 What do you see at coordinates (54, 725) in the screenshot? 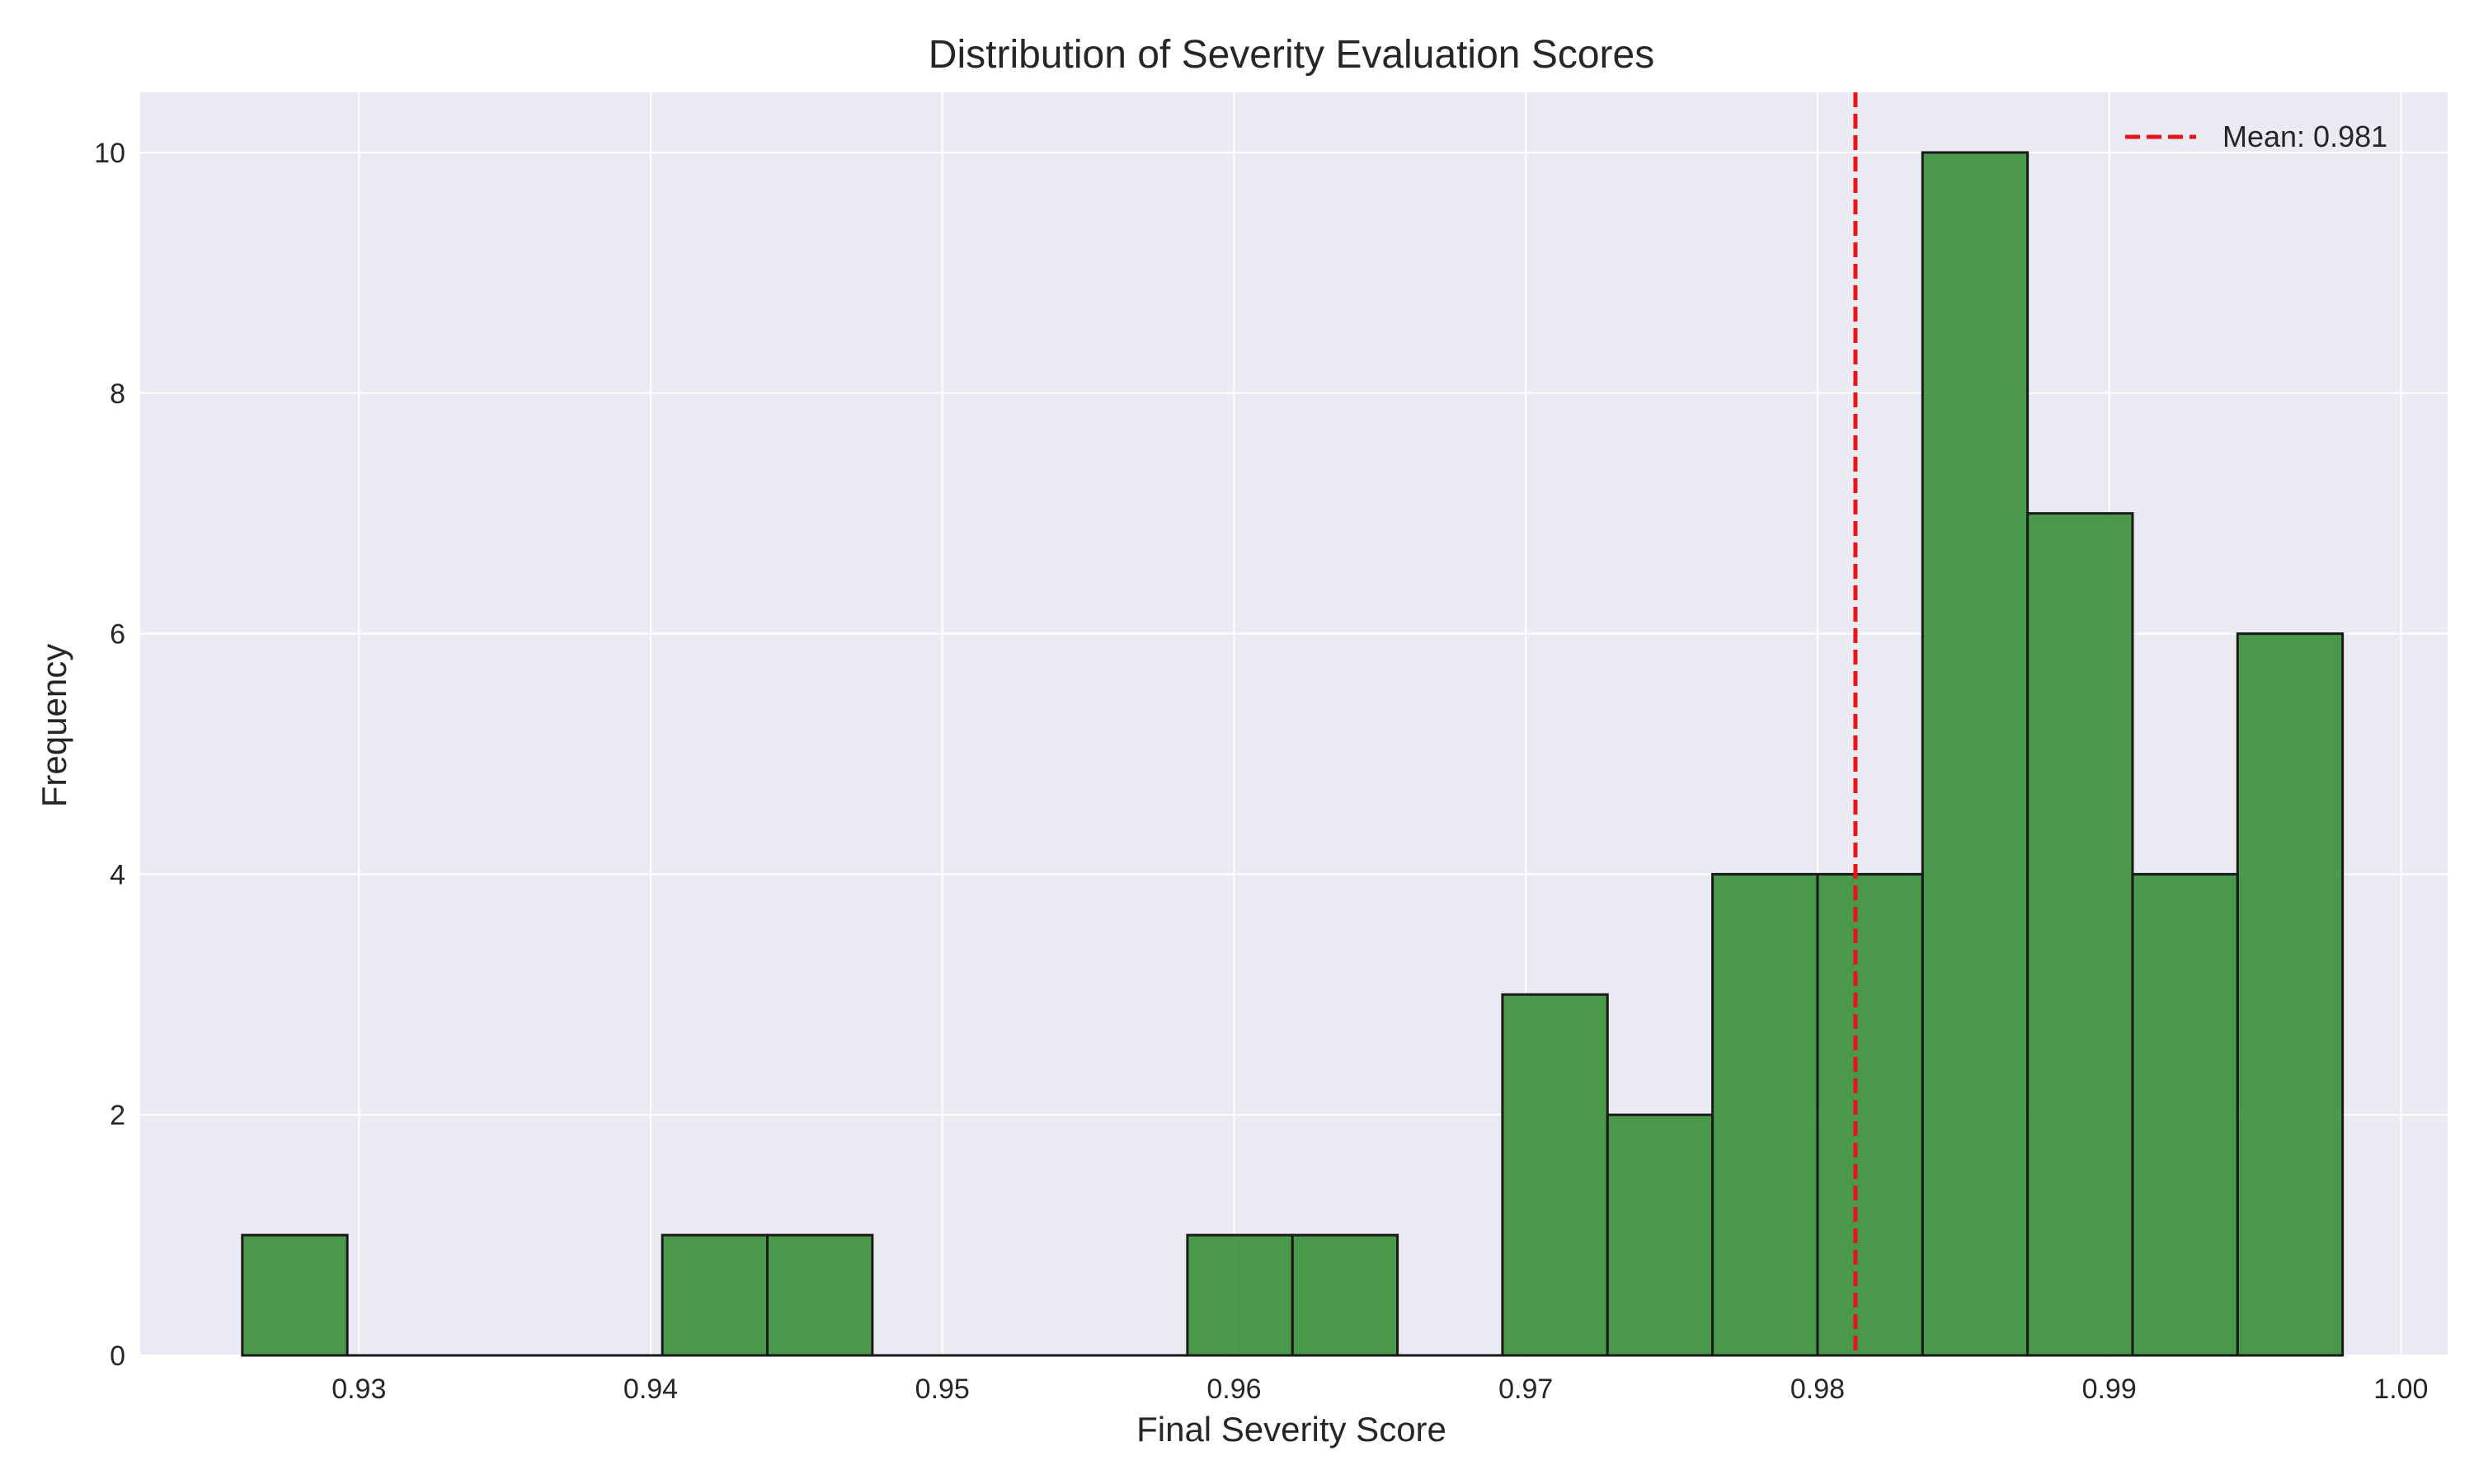
I see `y-axis-label: Frequency` at bounding box center [54, 725].